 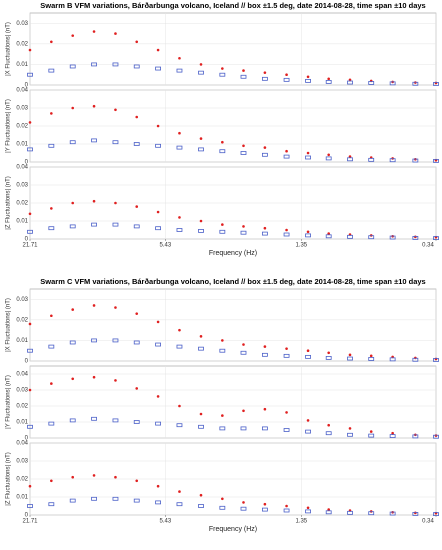 I want to click on y-tick-label: 0.04, so click(x=22, y=375).